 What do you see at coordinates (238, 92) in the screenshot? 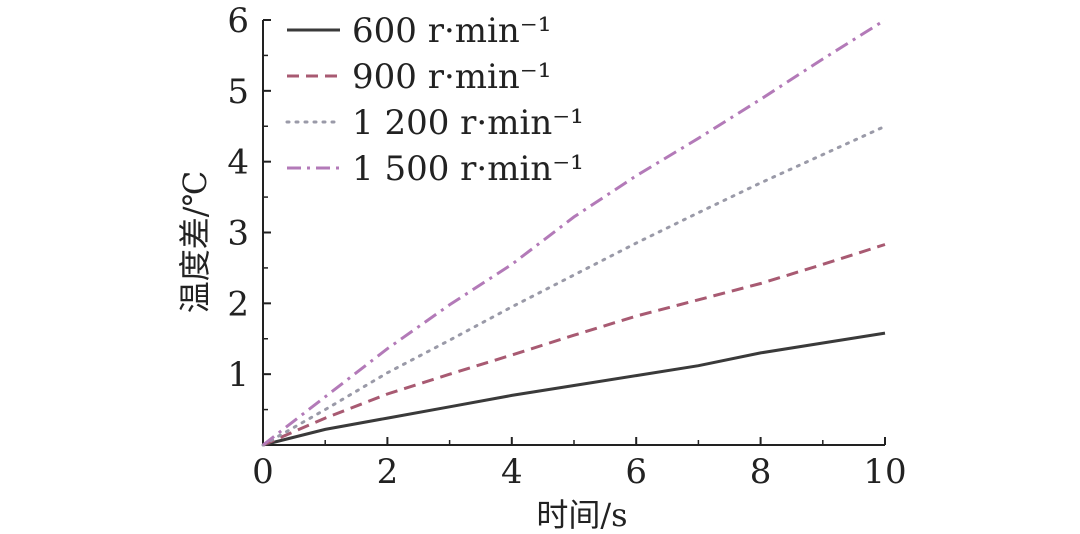
I see `y-tick-label: 5` at bounding box center [238, 92].